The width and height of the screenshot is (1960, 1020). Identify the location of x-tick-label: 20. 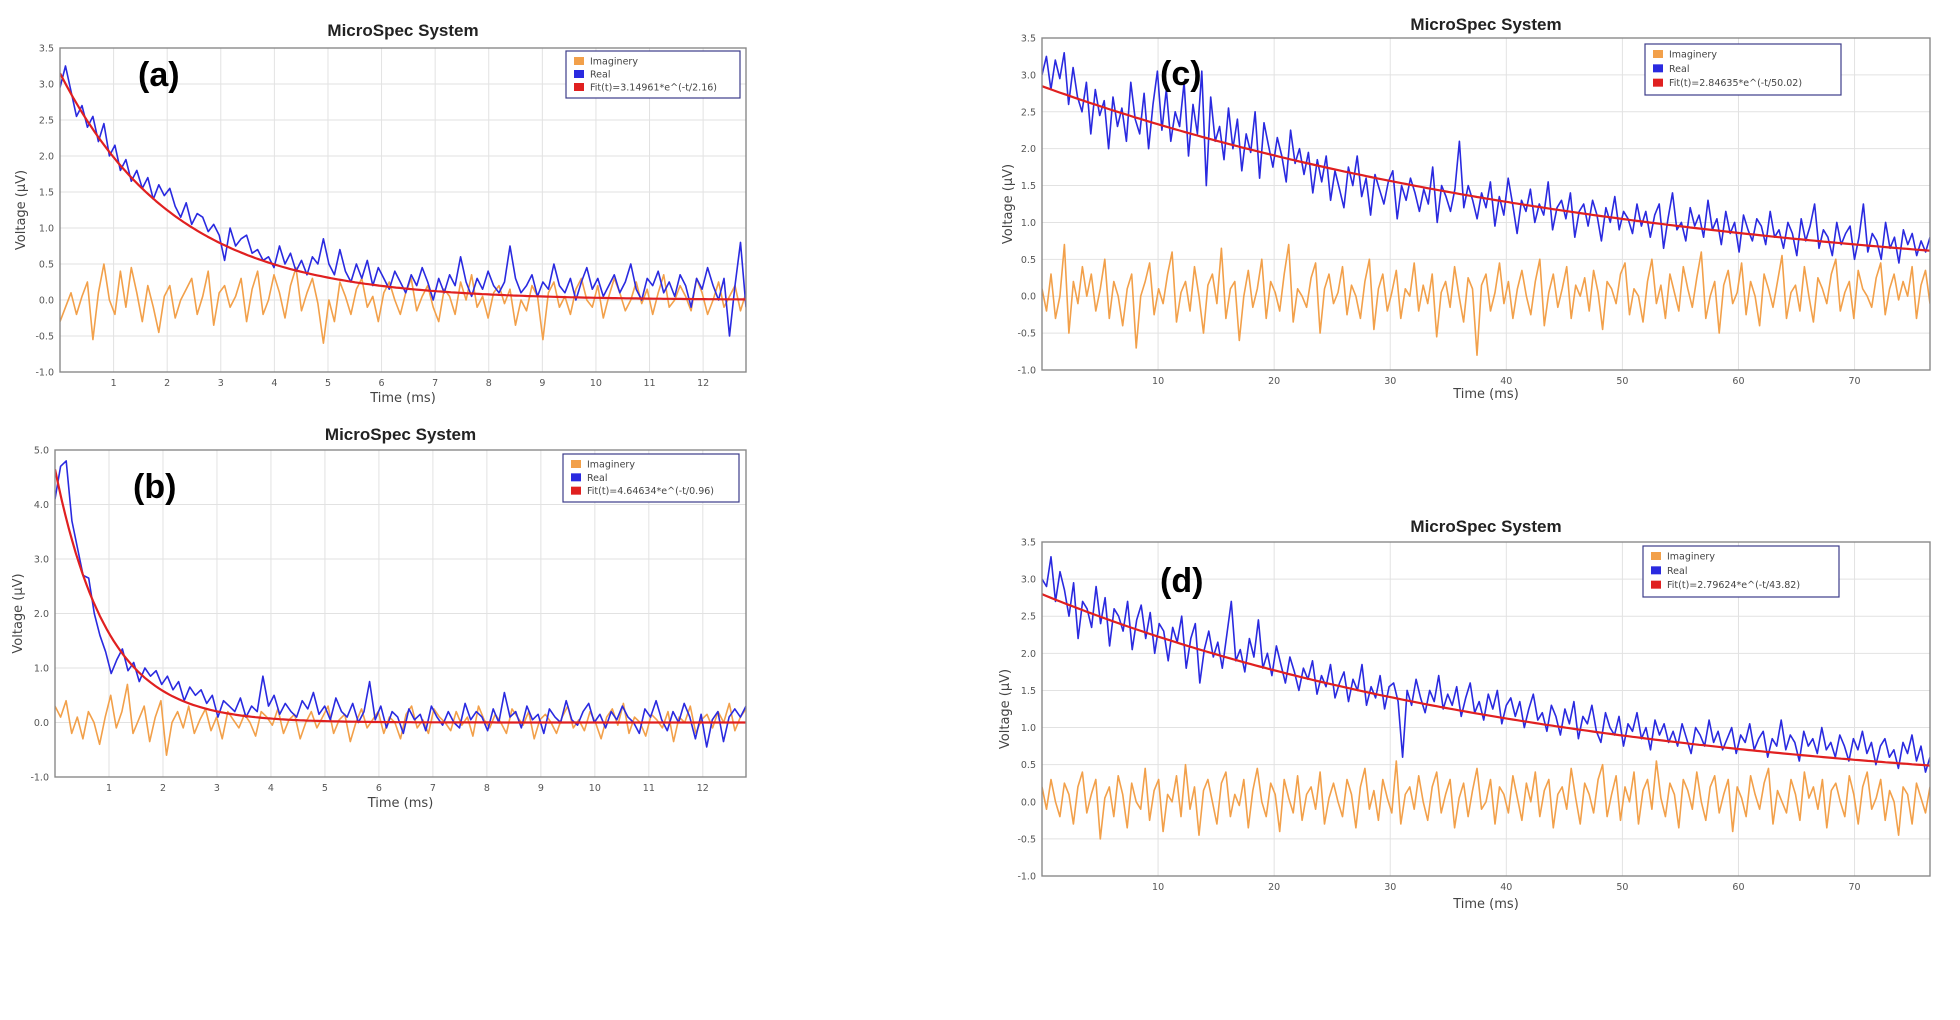
(1274, 887).